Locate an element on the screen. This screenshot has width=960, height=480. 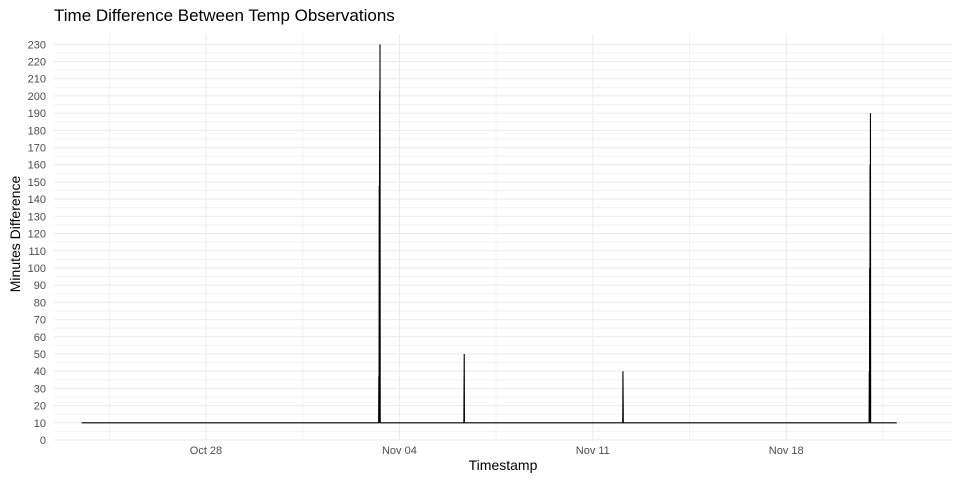
y-tick-label: 40 is located at coordinates (40, 372).